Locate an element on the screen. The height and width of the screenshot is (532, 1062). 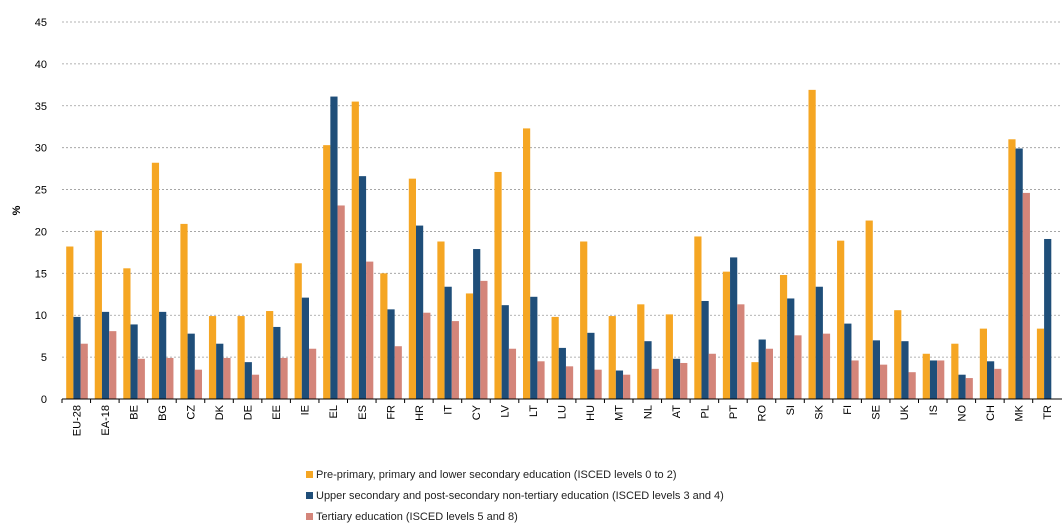
x-tick-label: RO is located at coordinates (762, 413).